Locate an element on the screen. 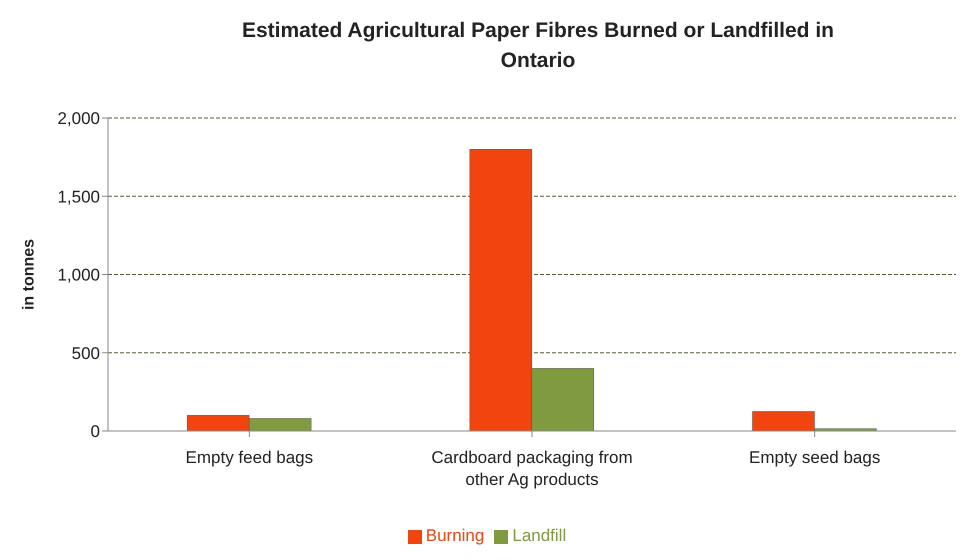 The height and width of the screenshot is (559, 964). legend-label: Landfill is located at coordinates (539, 535).